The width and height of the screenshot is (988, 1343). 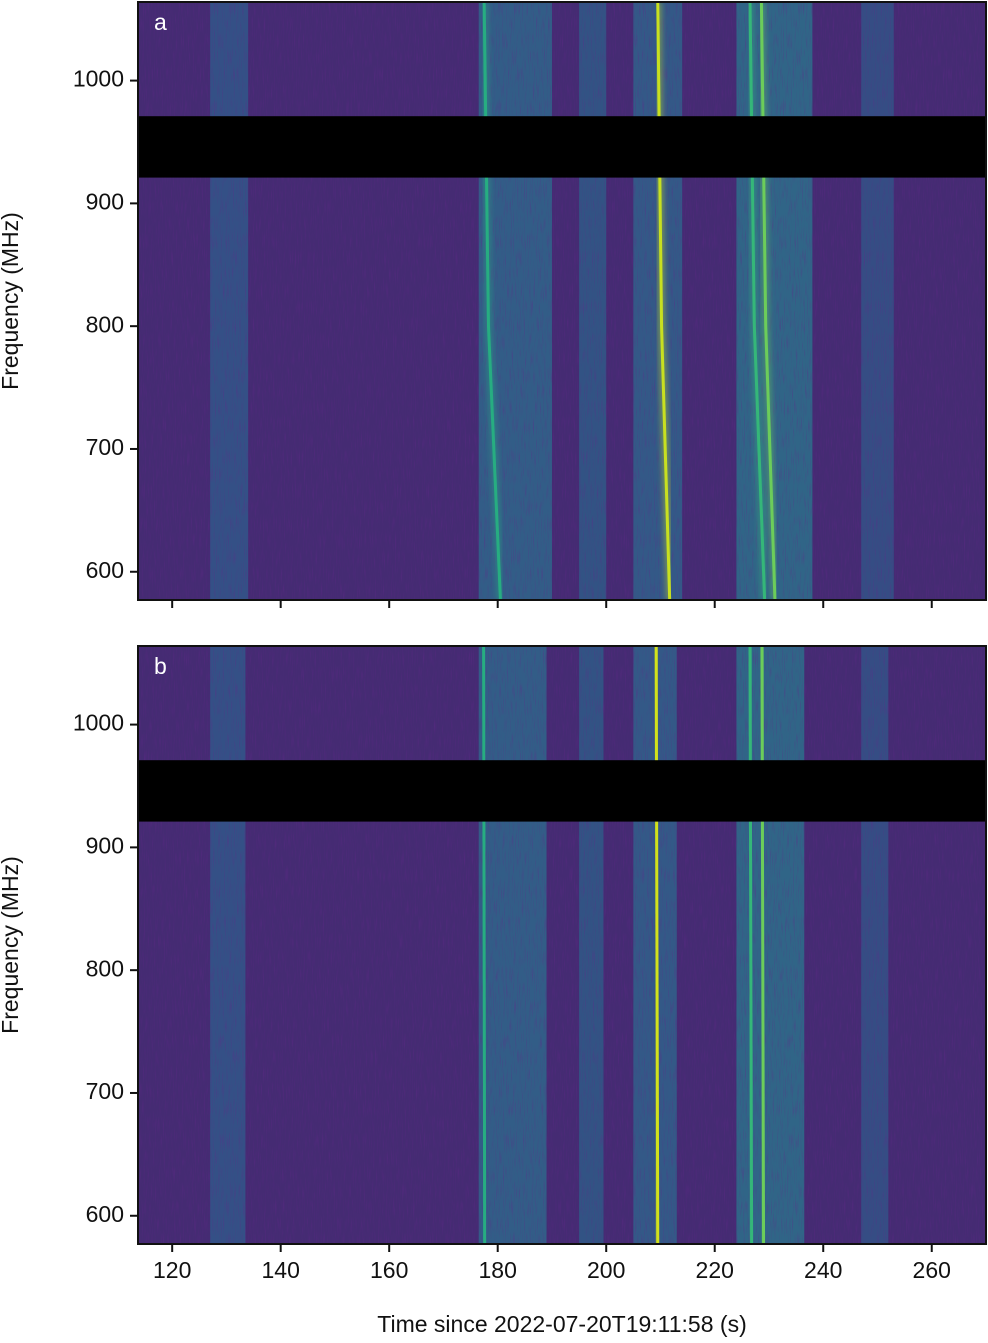 What do you see at coordinates (281, 1270) in the screenshot?
I see `x-tick-label: 140` at bounding box center [281, 1270].